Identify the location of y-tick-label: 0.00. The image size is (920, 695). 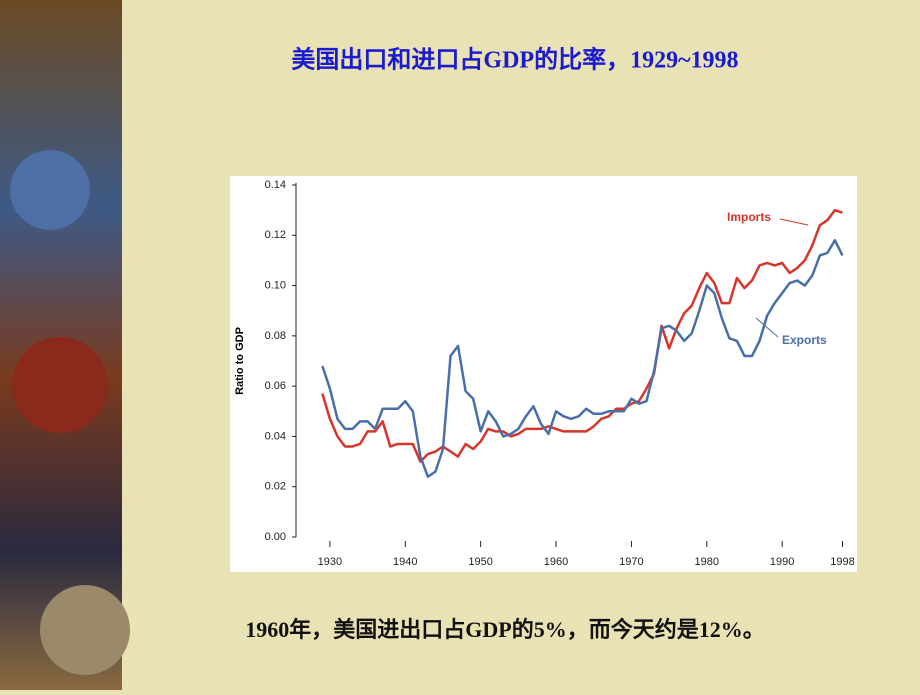
(275, 537).